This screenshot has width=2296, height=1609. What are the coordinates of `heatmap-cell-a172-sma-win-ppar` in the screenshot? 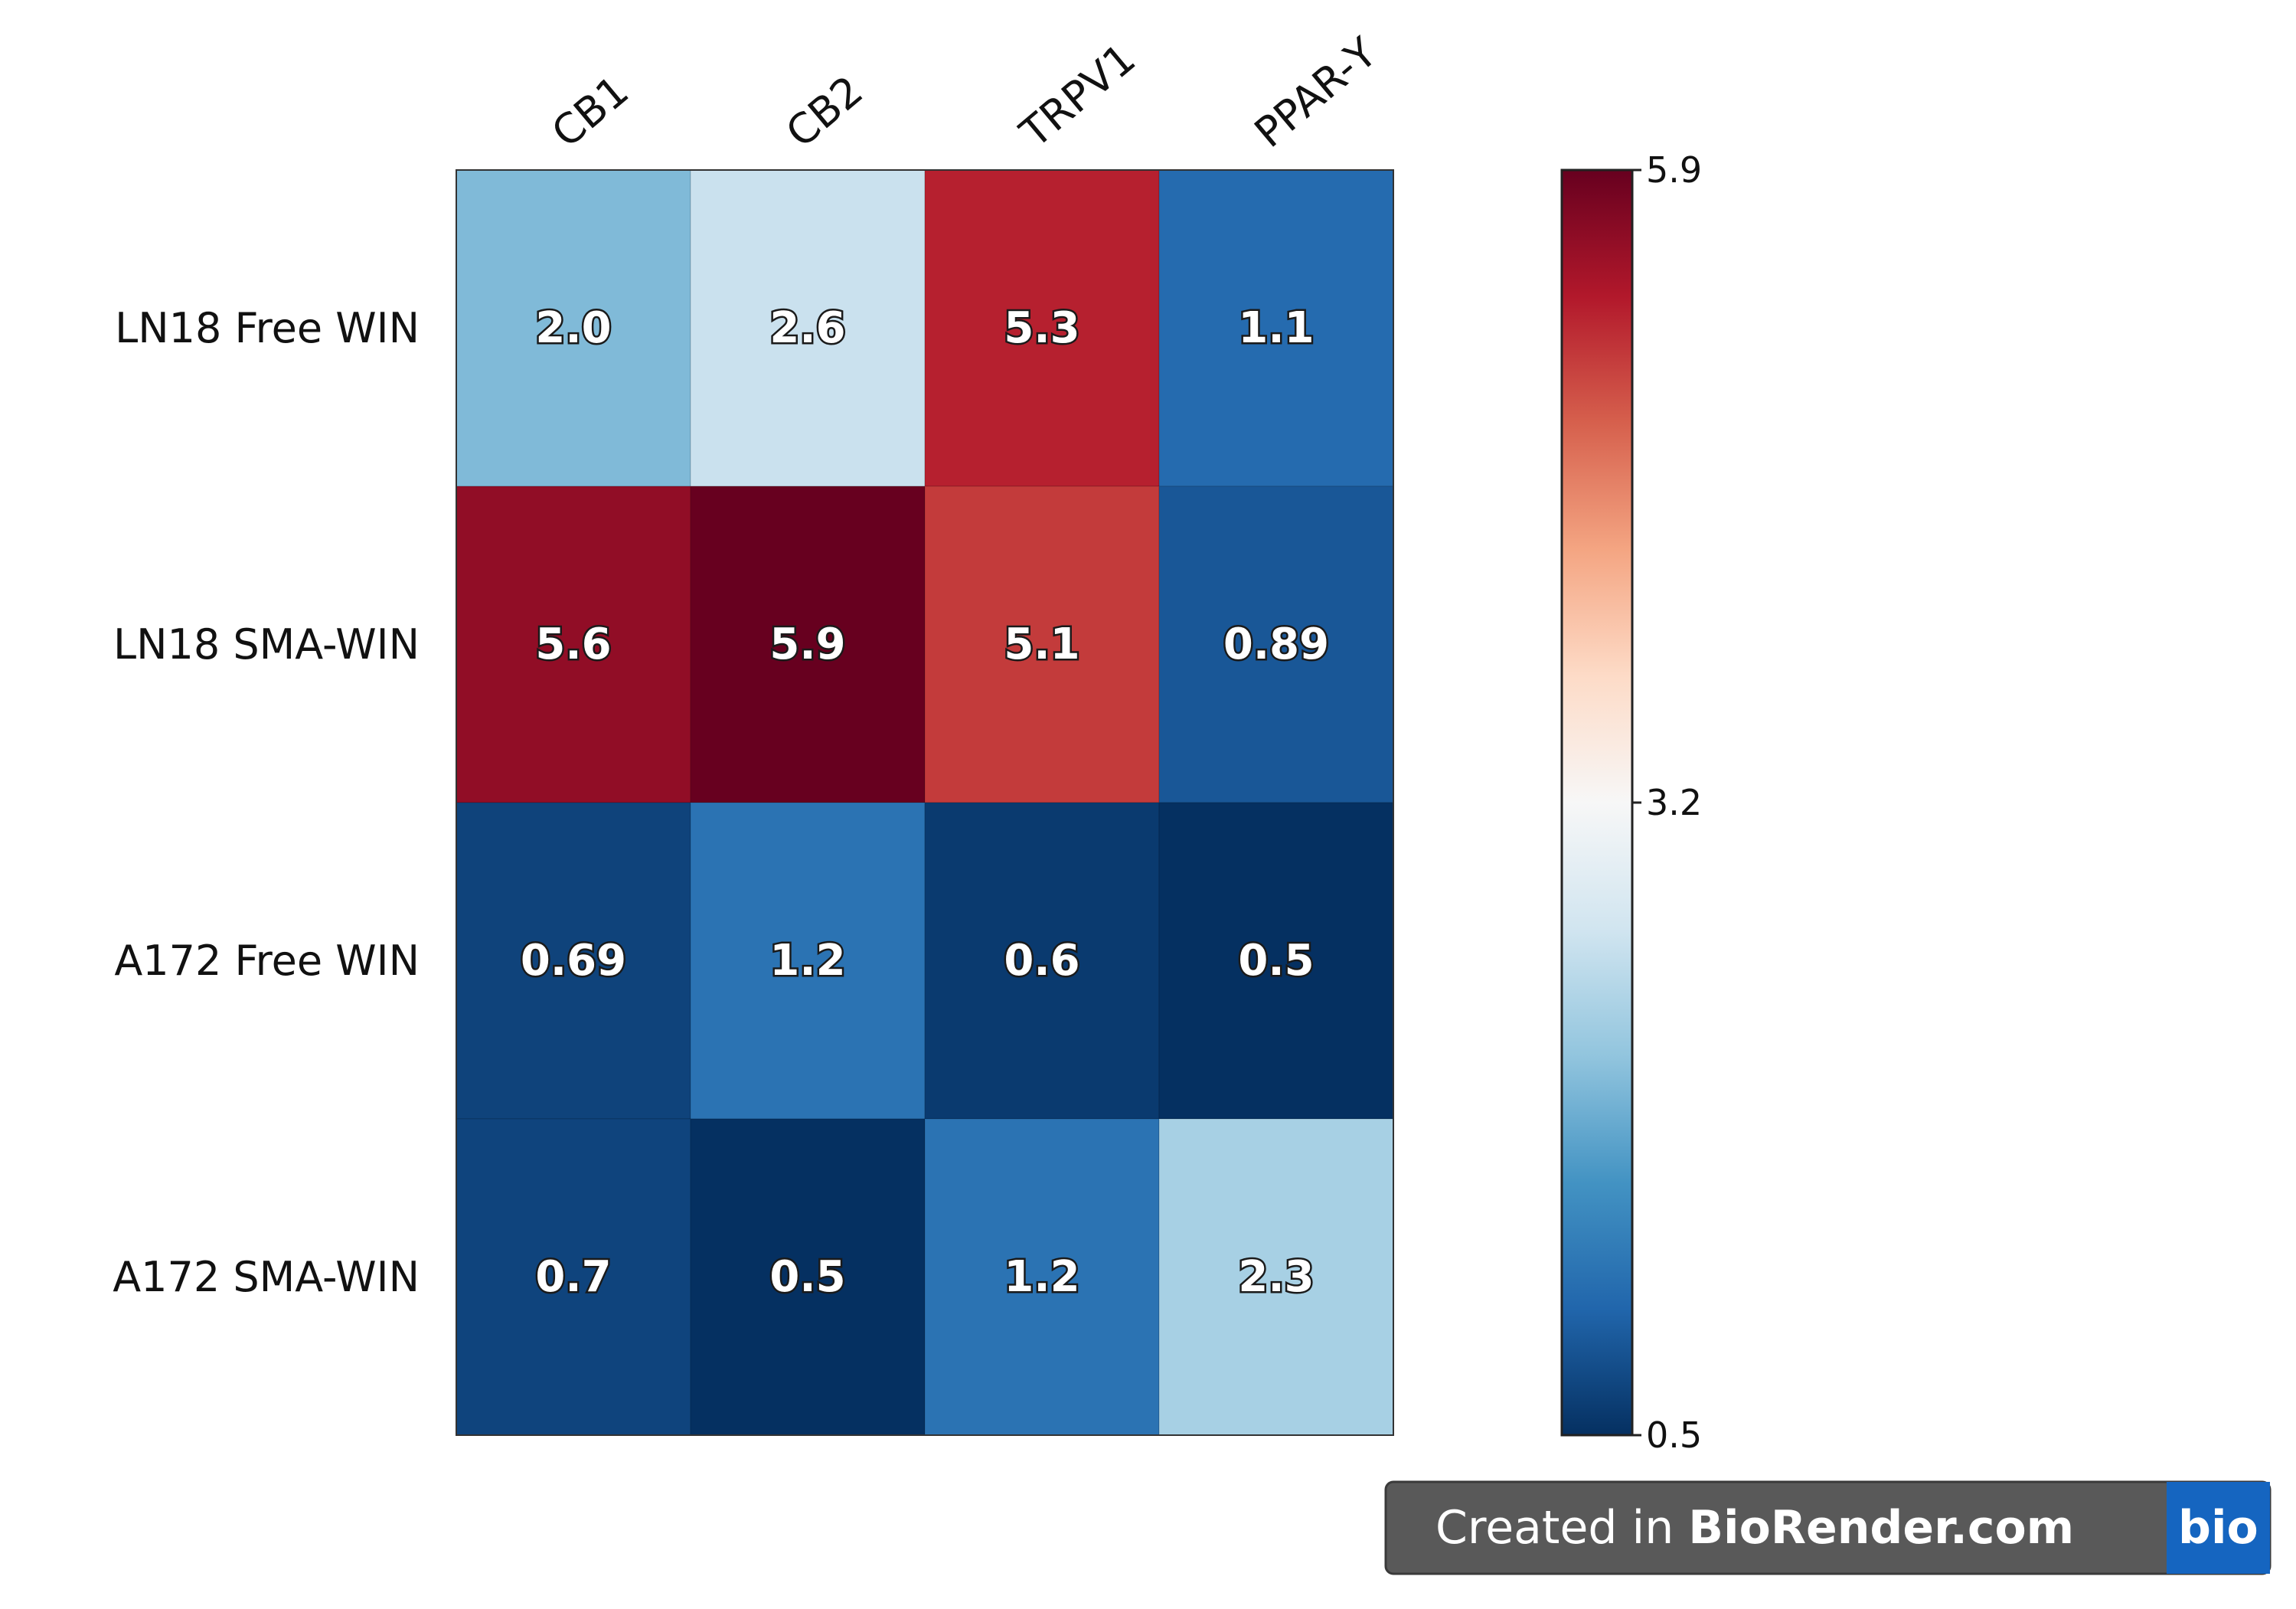 It's located at (1276, 1277).